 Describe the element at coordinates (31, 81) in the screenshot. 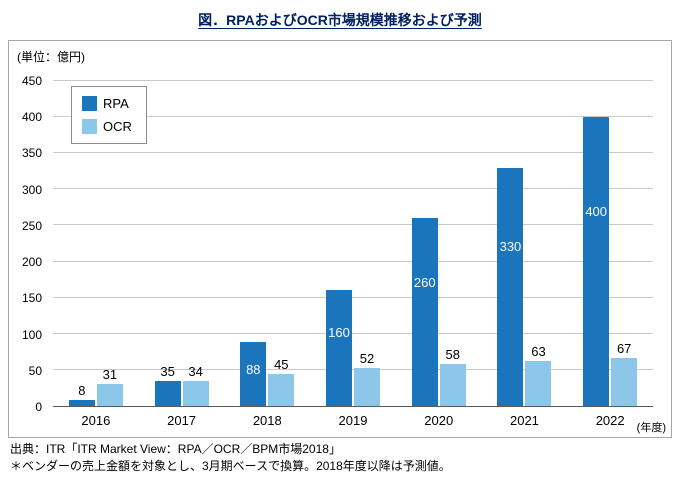

I see `y-tick-label: 450` at that location.